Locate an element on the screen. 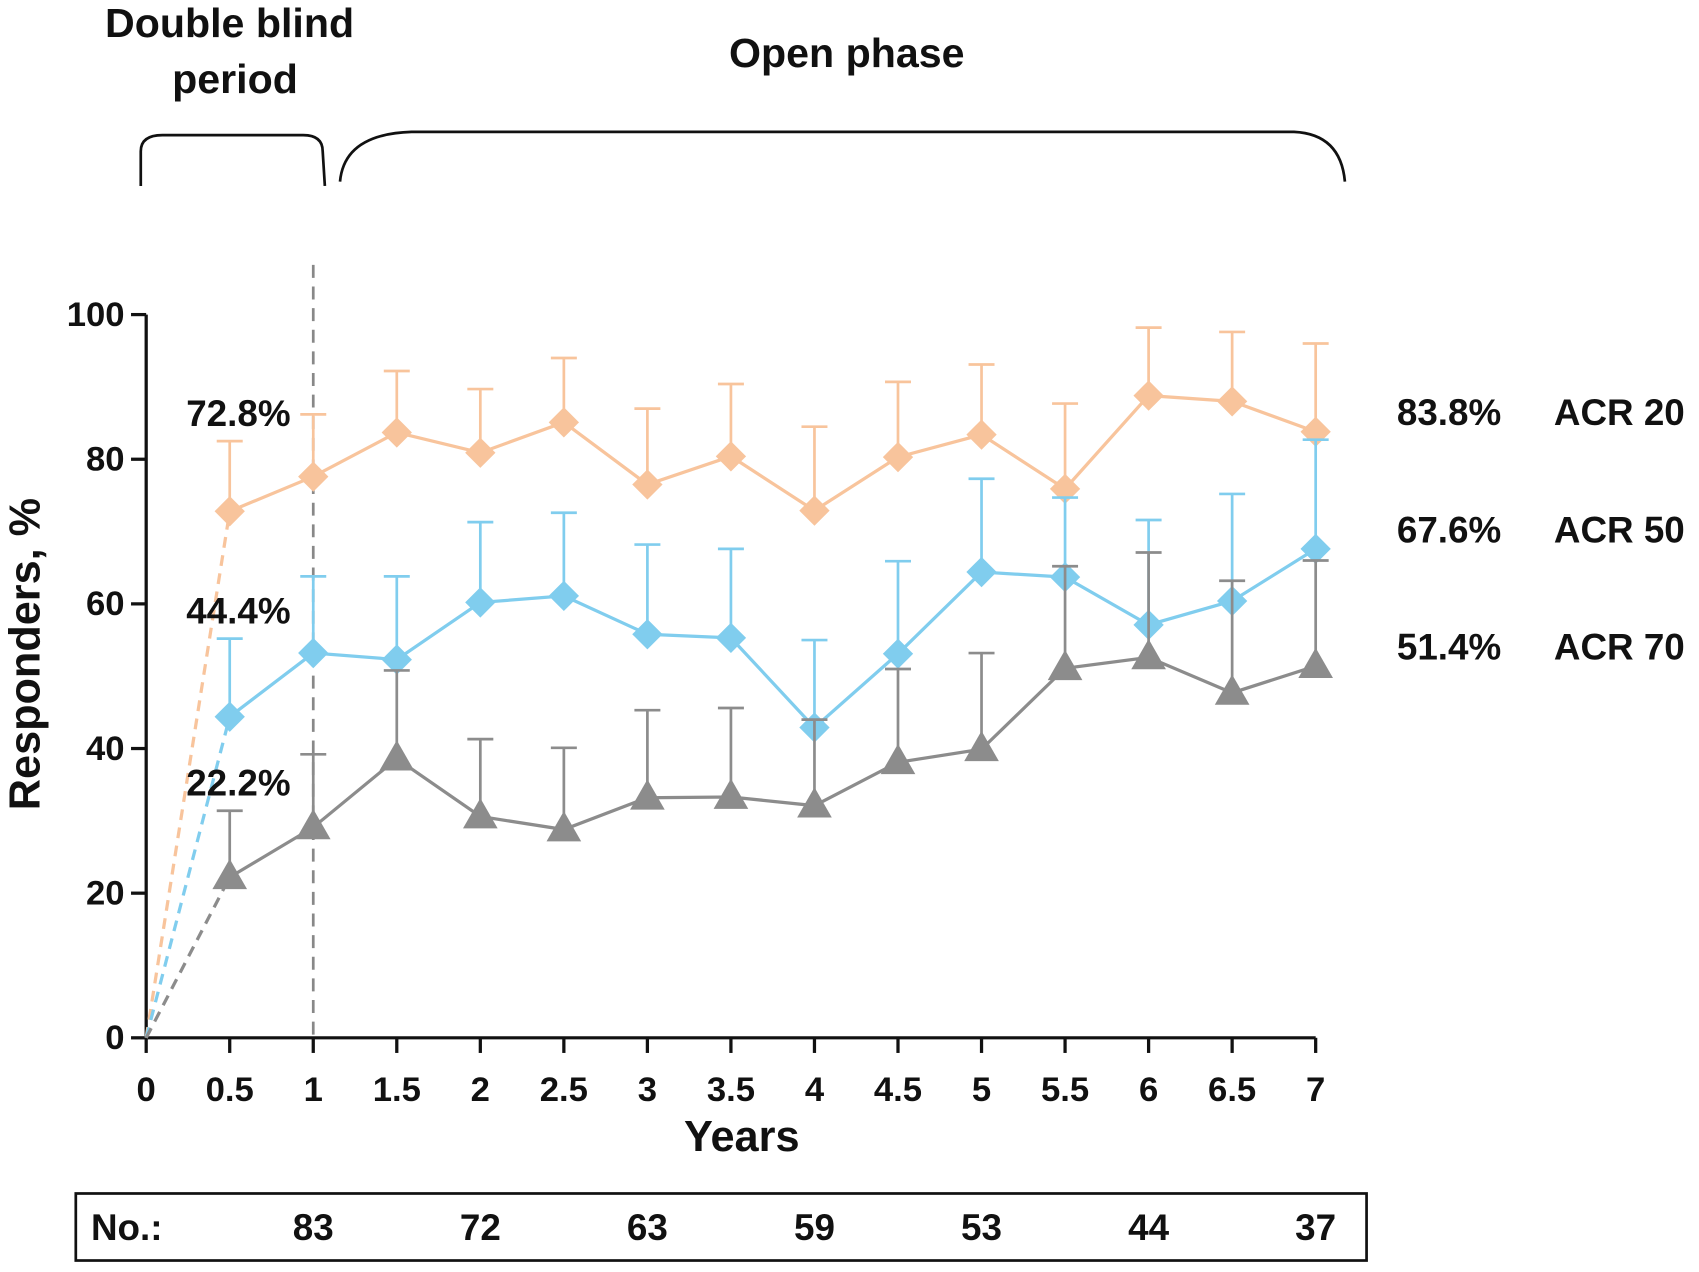 This screenshot has height=1272, width=1699. x-tick-label: 7 is located at coordinates (1315, 1090).